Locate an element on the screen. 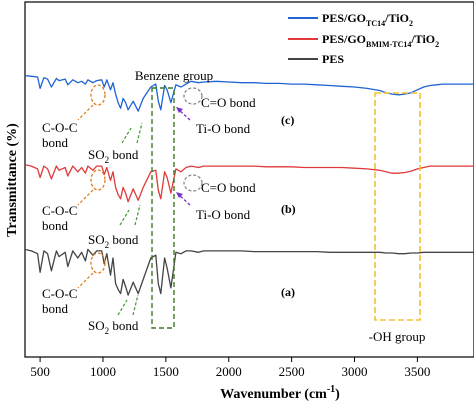 This screenshot has height=406, width=474. coc-label-top-1: C-O-C is located at coordinates (59, 127).